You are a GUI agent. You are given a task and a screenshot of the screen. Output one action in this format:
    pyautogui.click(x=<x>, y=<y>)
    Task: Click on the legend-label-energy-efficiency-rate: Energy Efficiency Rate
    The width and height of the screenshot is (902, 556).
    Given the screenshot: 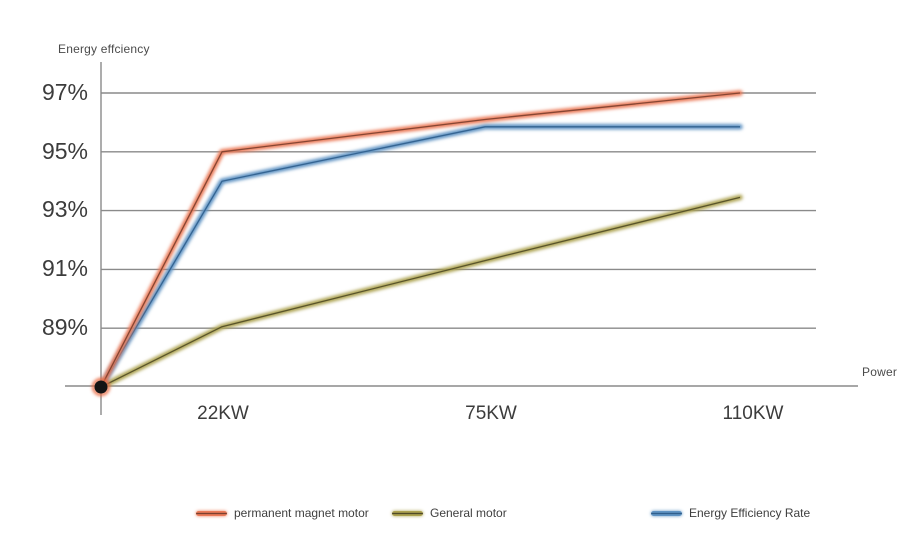 What is the action you would take?
    pyautogui.click(x=750, y=513)
    